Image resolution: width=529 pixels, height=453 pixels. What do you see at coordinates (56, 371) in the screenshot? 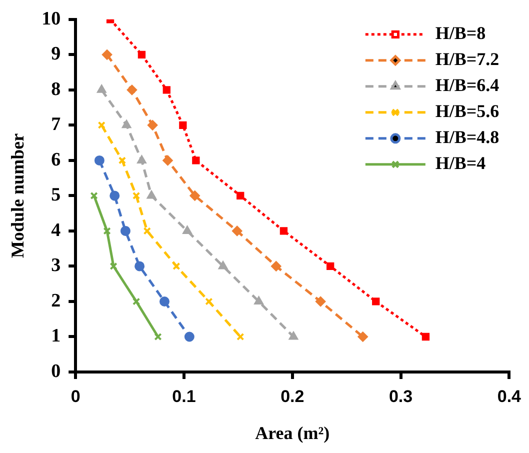
I see `y-tick-label: 0` at bounding box center [56, 371].